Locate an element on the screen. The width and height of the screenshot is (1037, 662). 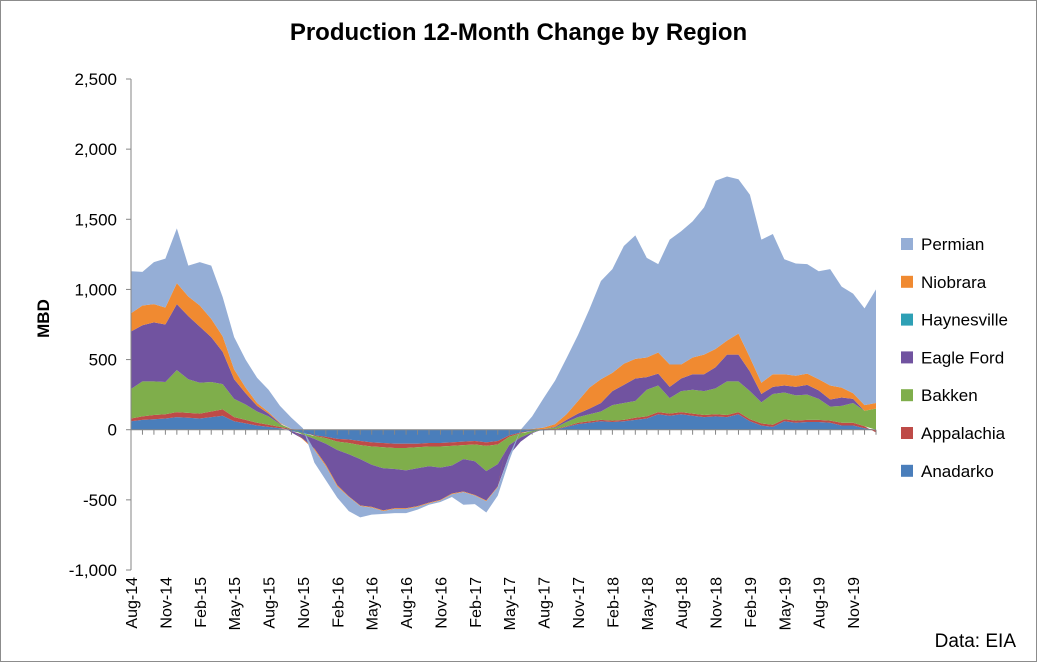
series-area-bakken is located at coordinates (503, 421).